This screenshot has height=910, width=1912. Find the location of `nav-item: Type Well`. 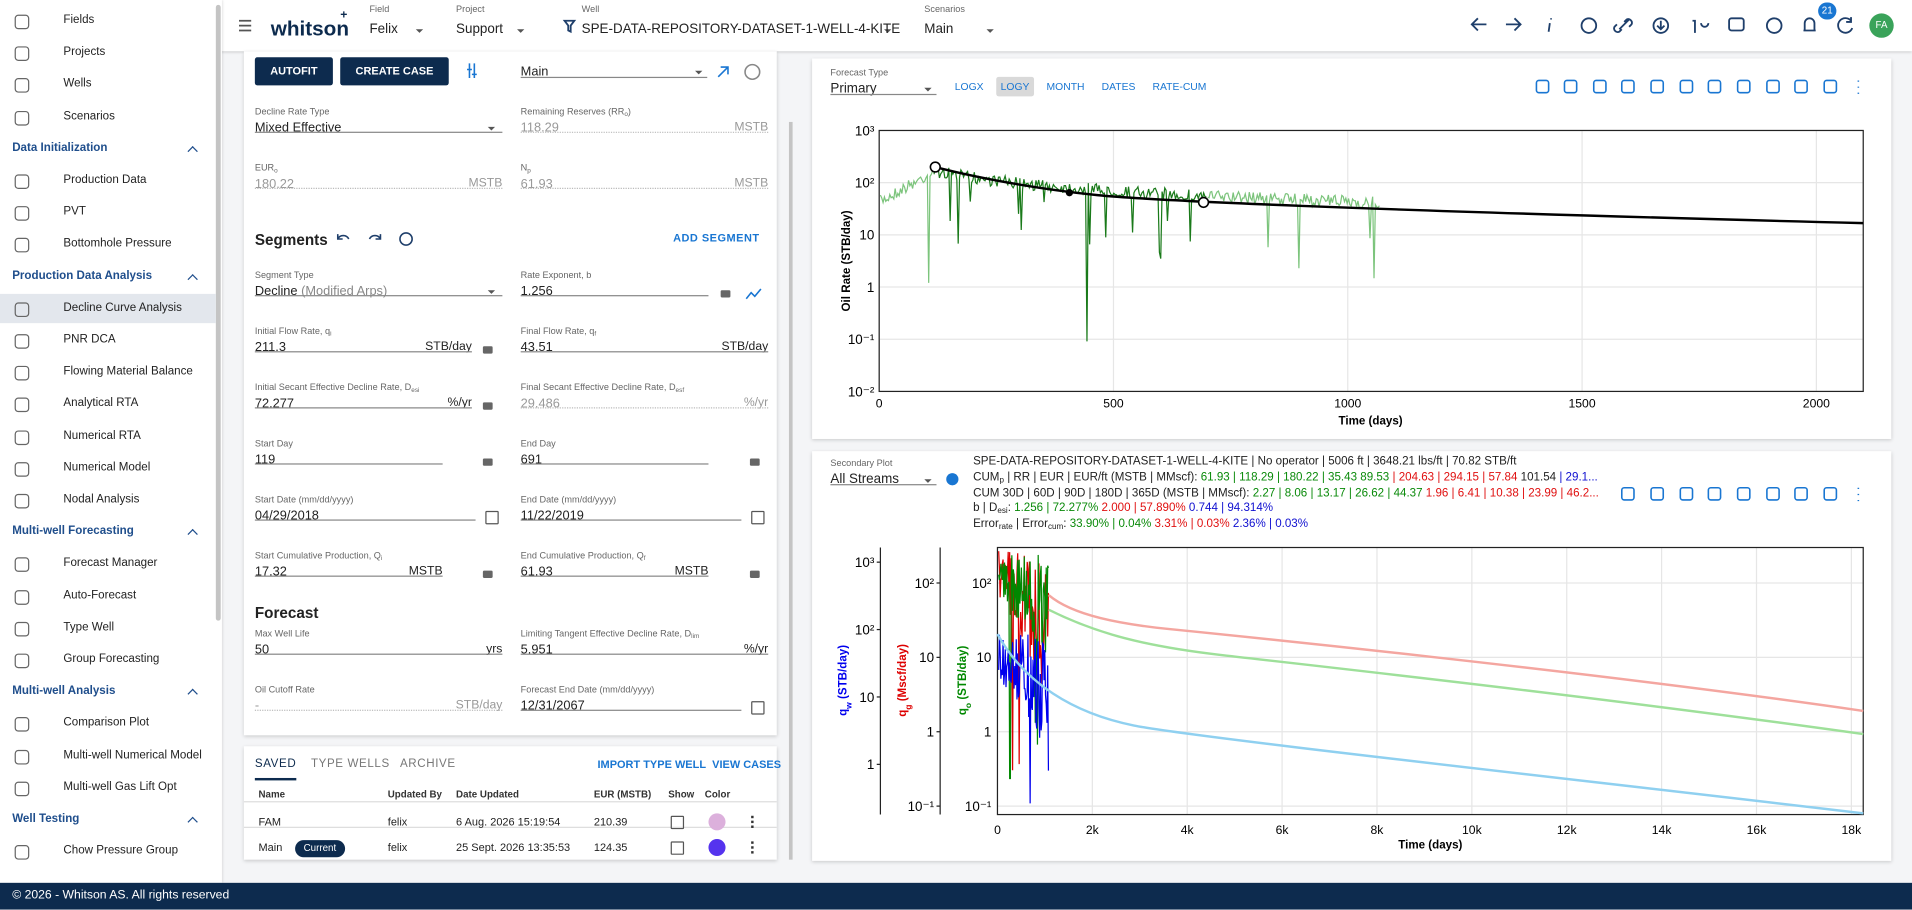

nav-item: Type Well is located at coordinates (89, 627).